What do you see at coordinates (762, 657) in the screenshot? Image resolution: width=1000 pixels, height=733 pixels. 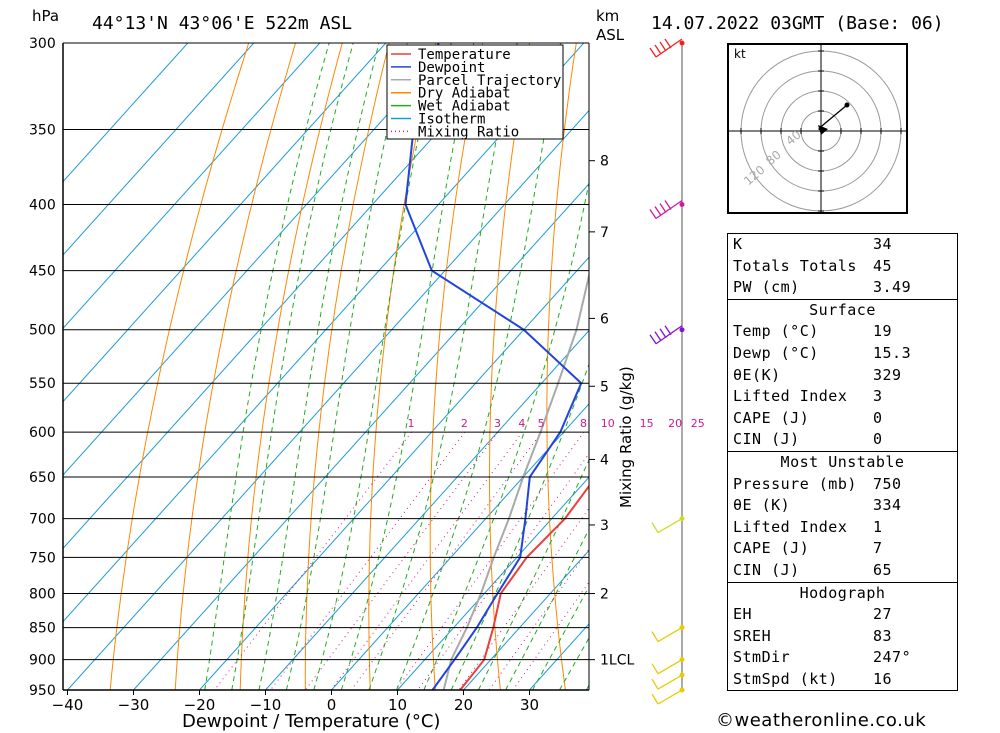 I see `stmdir-label: StmDir` at bounding box center [762, 657].